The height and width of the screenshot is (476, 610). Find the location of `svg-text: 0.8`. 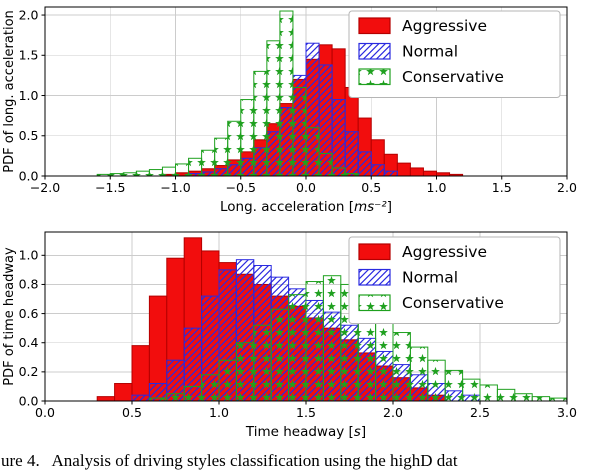

svg-text: 0.8 is located at coordinates (29, 284).